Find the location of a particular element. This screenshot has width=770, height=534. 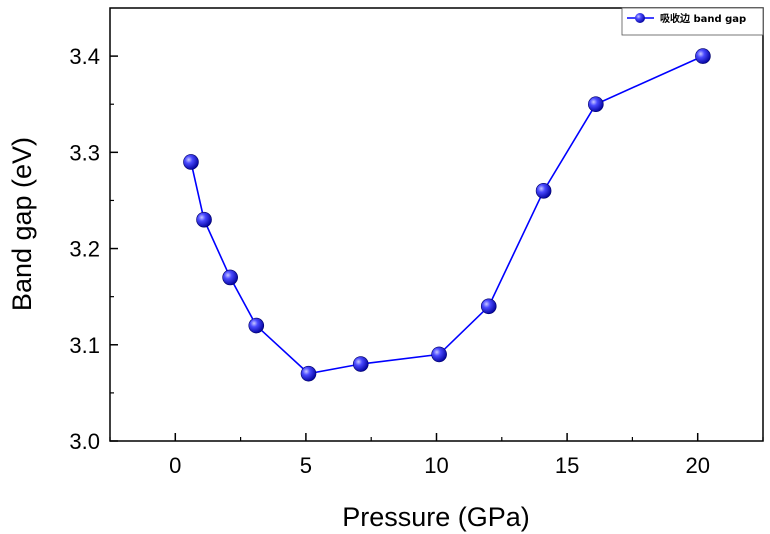

legend: 吸收边 band gap is located at coordinates (692, 21).